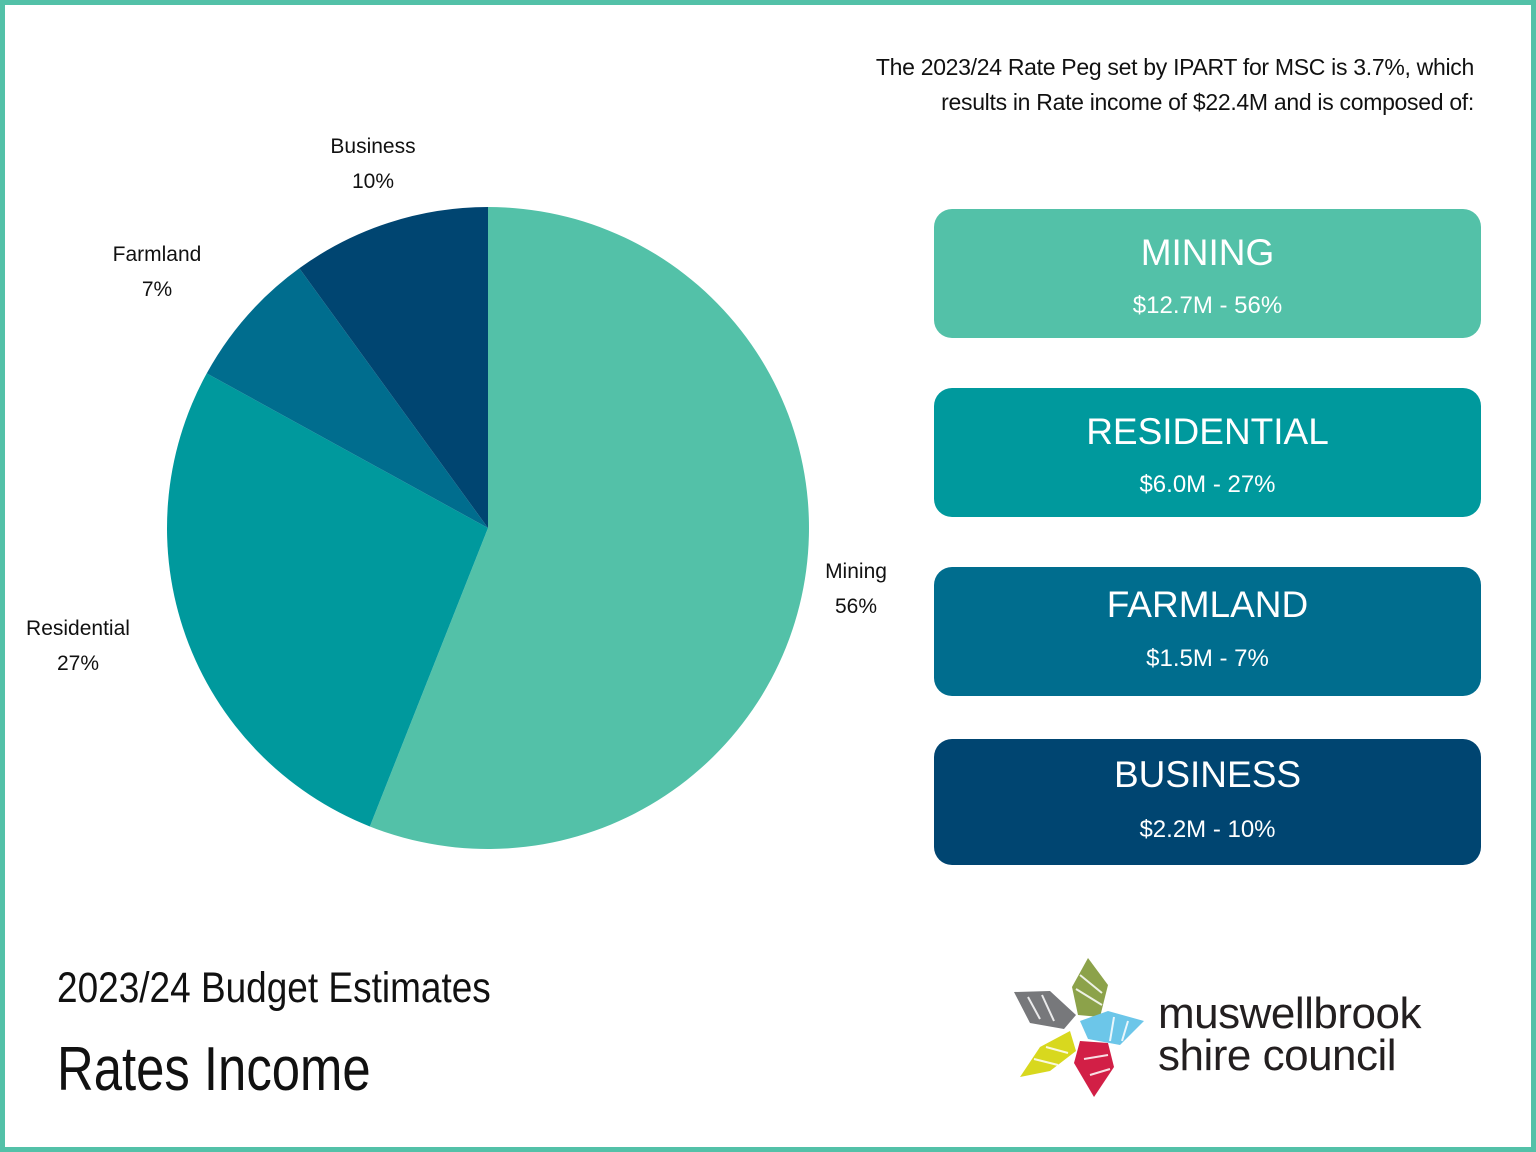  Describe the element at coordinates (157, 254) in the screenshot. I see `slice-label-farmland: Farmland` at that location.